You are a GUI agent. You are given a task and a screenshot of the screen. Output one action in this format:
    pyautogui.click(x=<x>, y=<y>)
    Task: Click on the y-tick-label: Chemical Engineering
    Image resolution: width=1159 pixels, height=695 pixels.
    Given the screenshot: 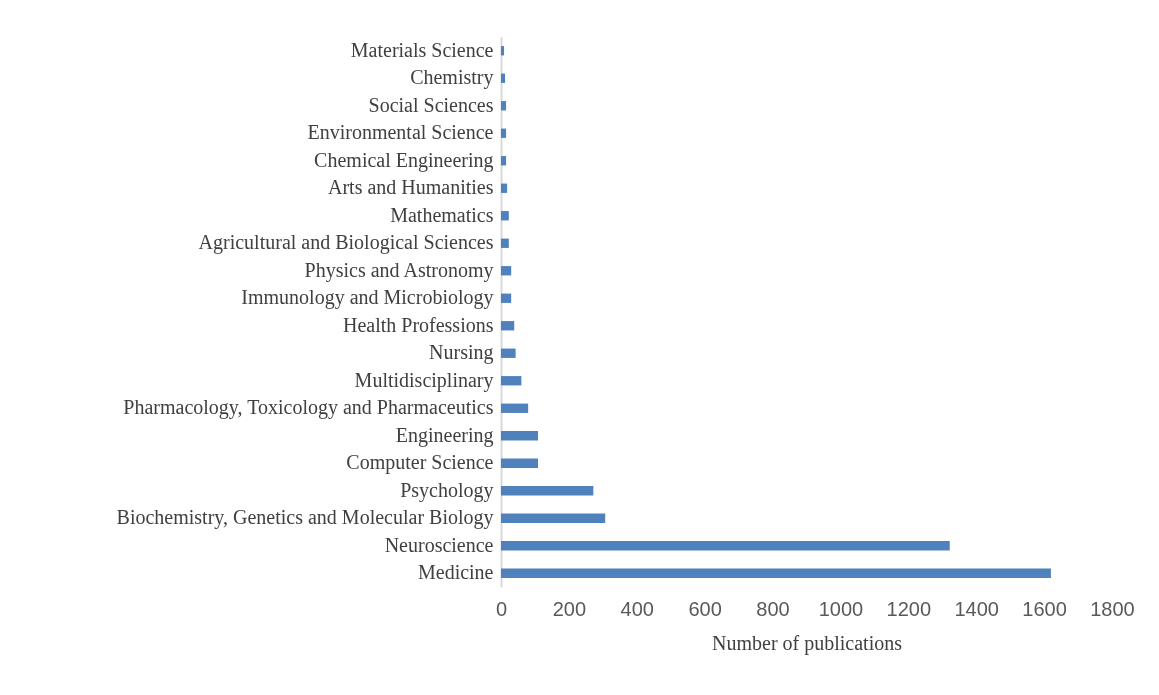 What is the action you would take?
    pyautogui.click(x=404, y=160)
    